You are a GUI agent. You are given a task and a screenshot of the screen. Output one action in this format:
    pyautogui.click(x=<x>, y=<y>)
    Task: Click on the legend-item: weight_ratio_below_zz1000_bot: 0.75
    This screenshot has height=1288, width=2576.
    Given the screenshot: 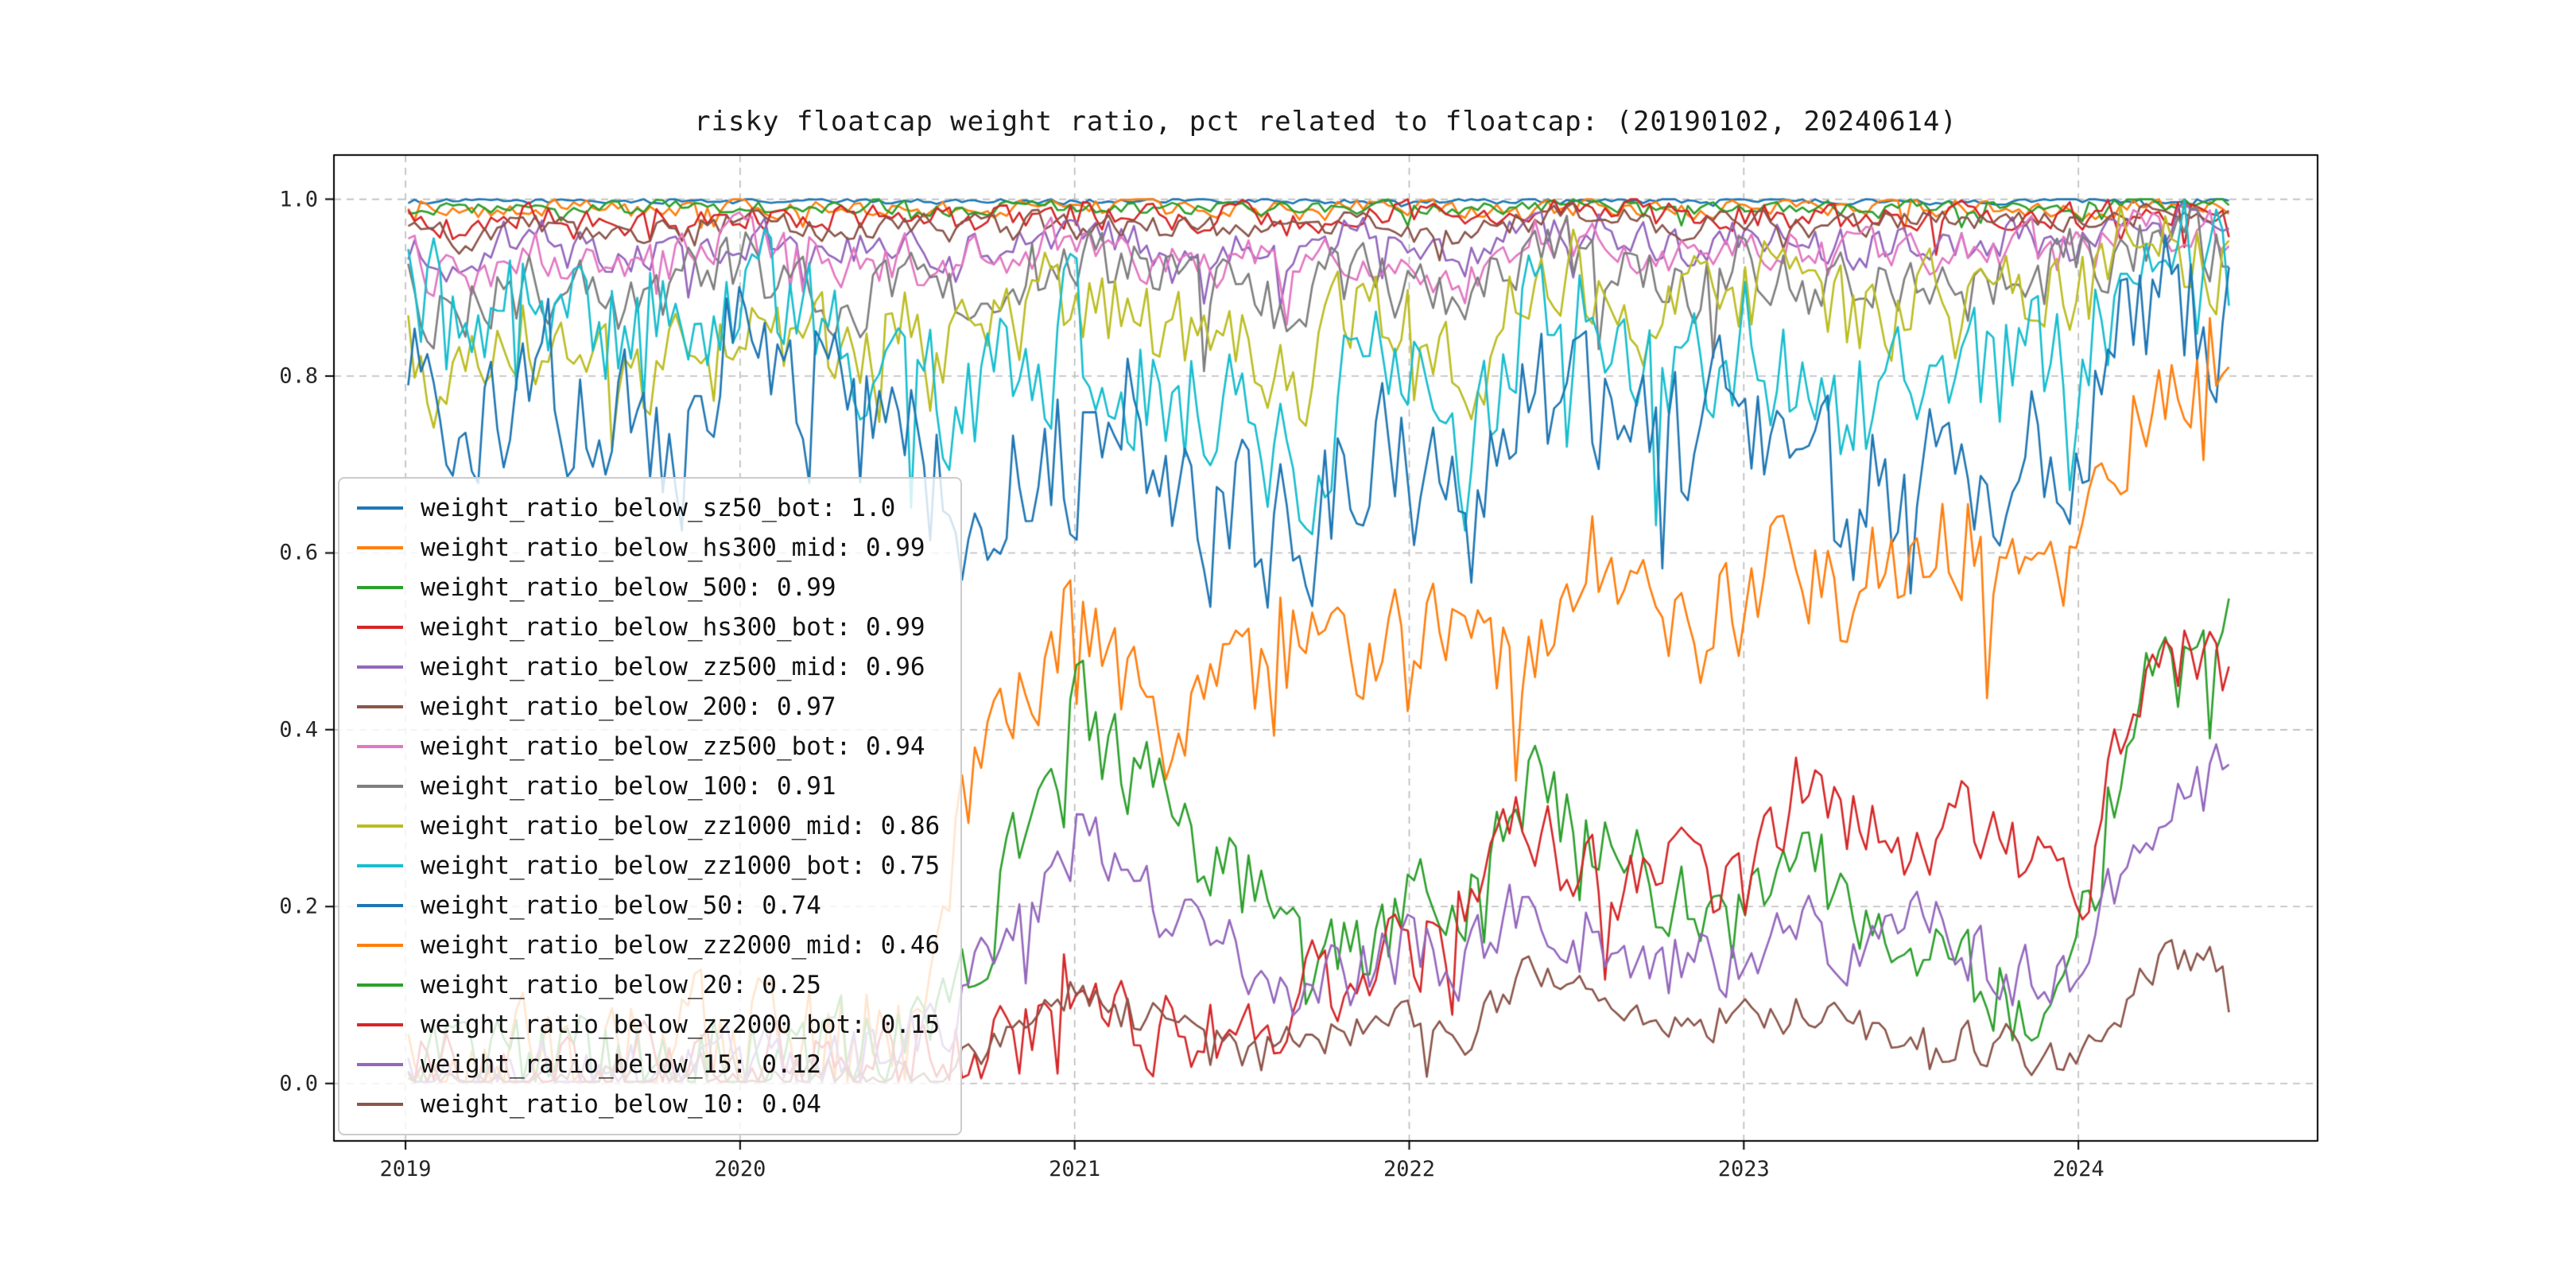 What is the action you would take?
    pyautogui.click(x=648, y=866)
    